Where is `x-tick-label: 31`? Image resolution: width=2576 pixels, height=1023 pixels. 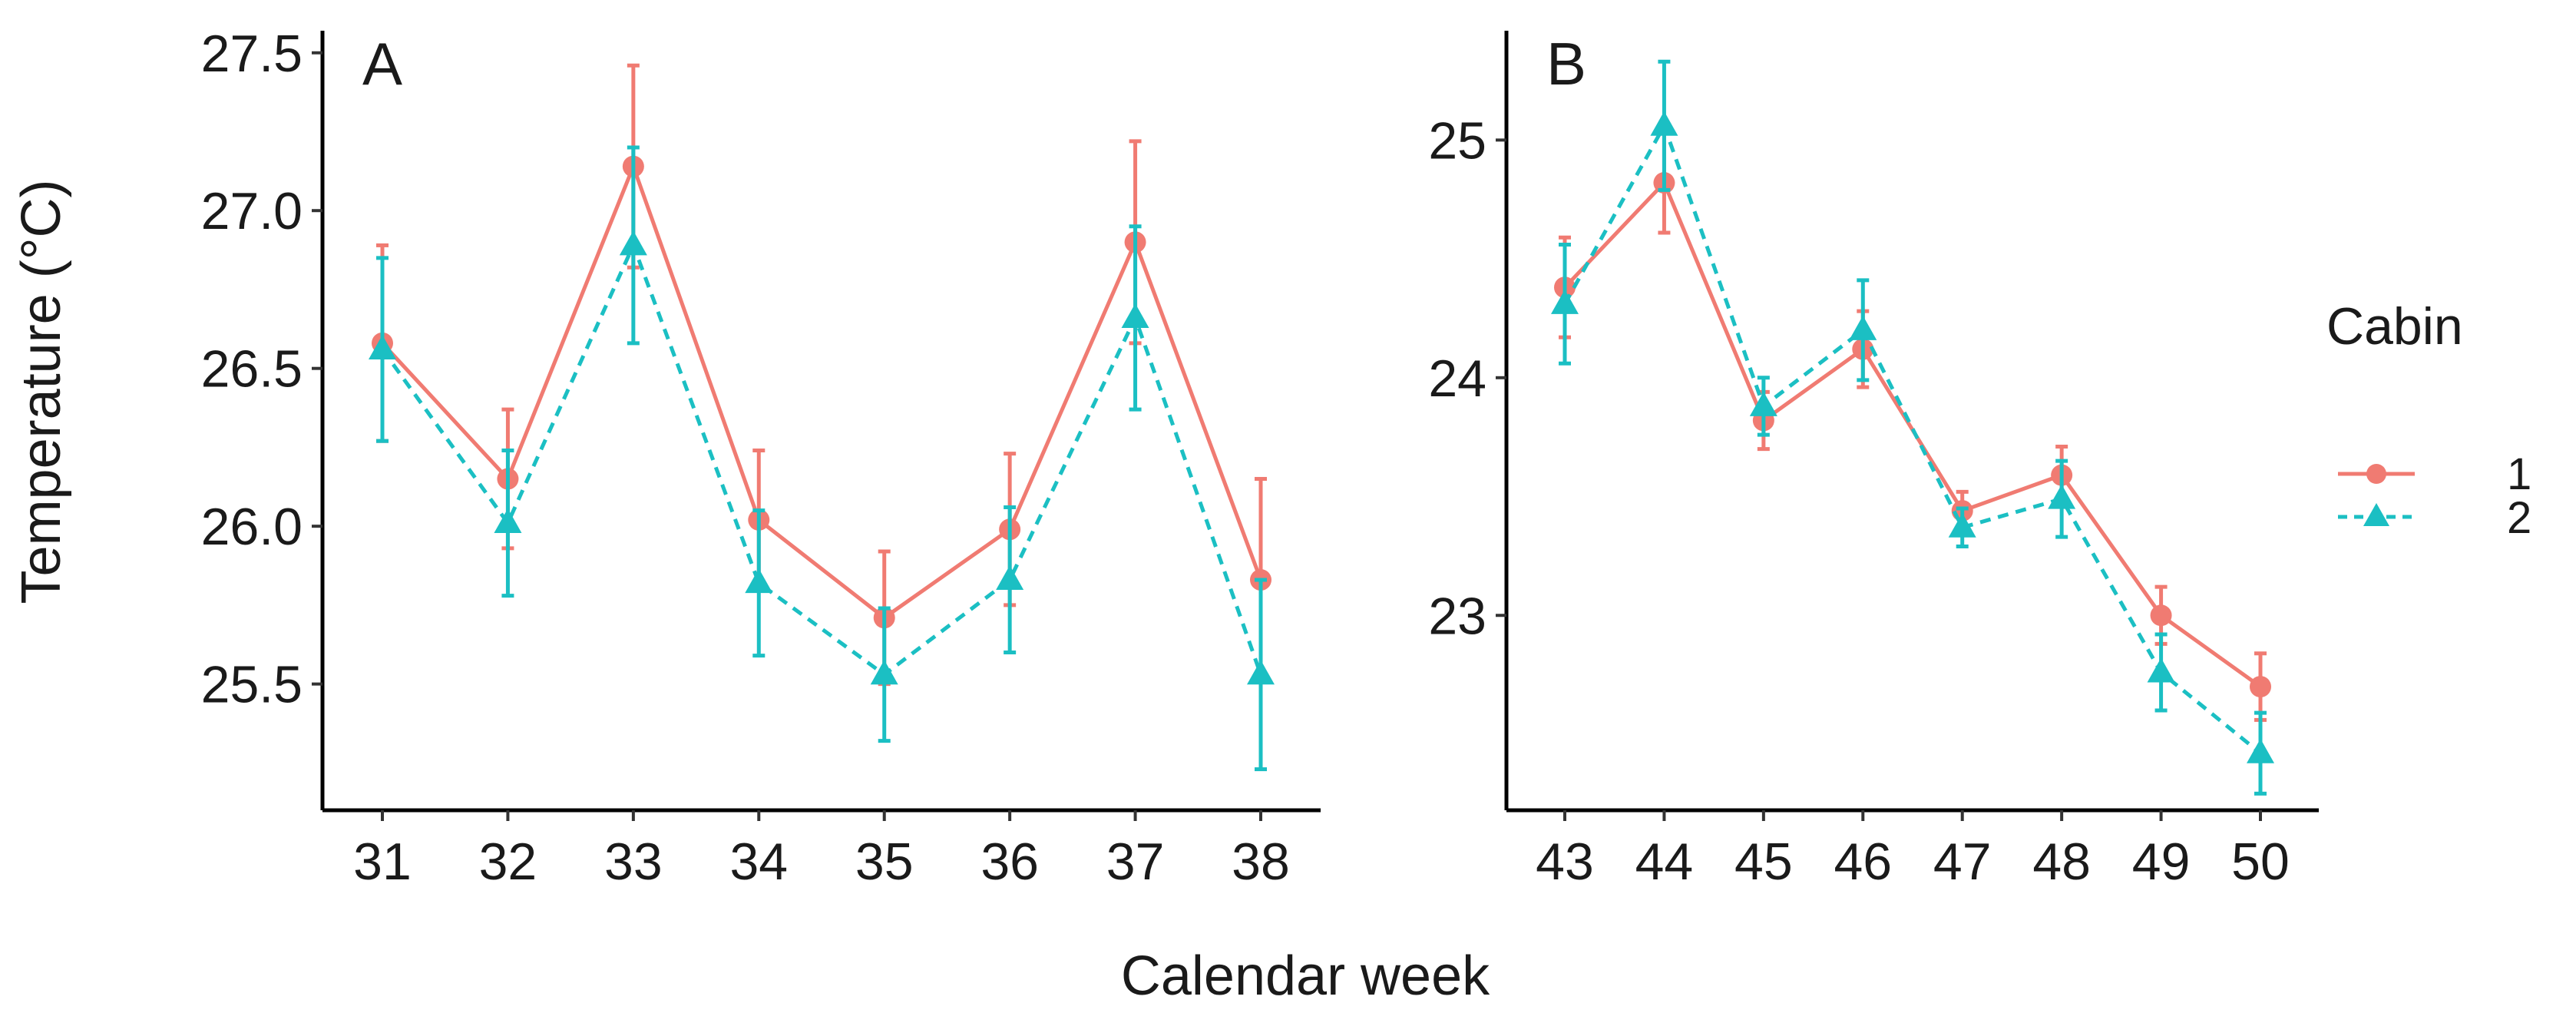
x-tick-label: 31 is located at coordinates (382, 862).